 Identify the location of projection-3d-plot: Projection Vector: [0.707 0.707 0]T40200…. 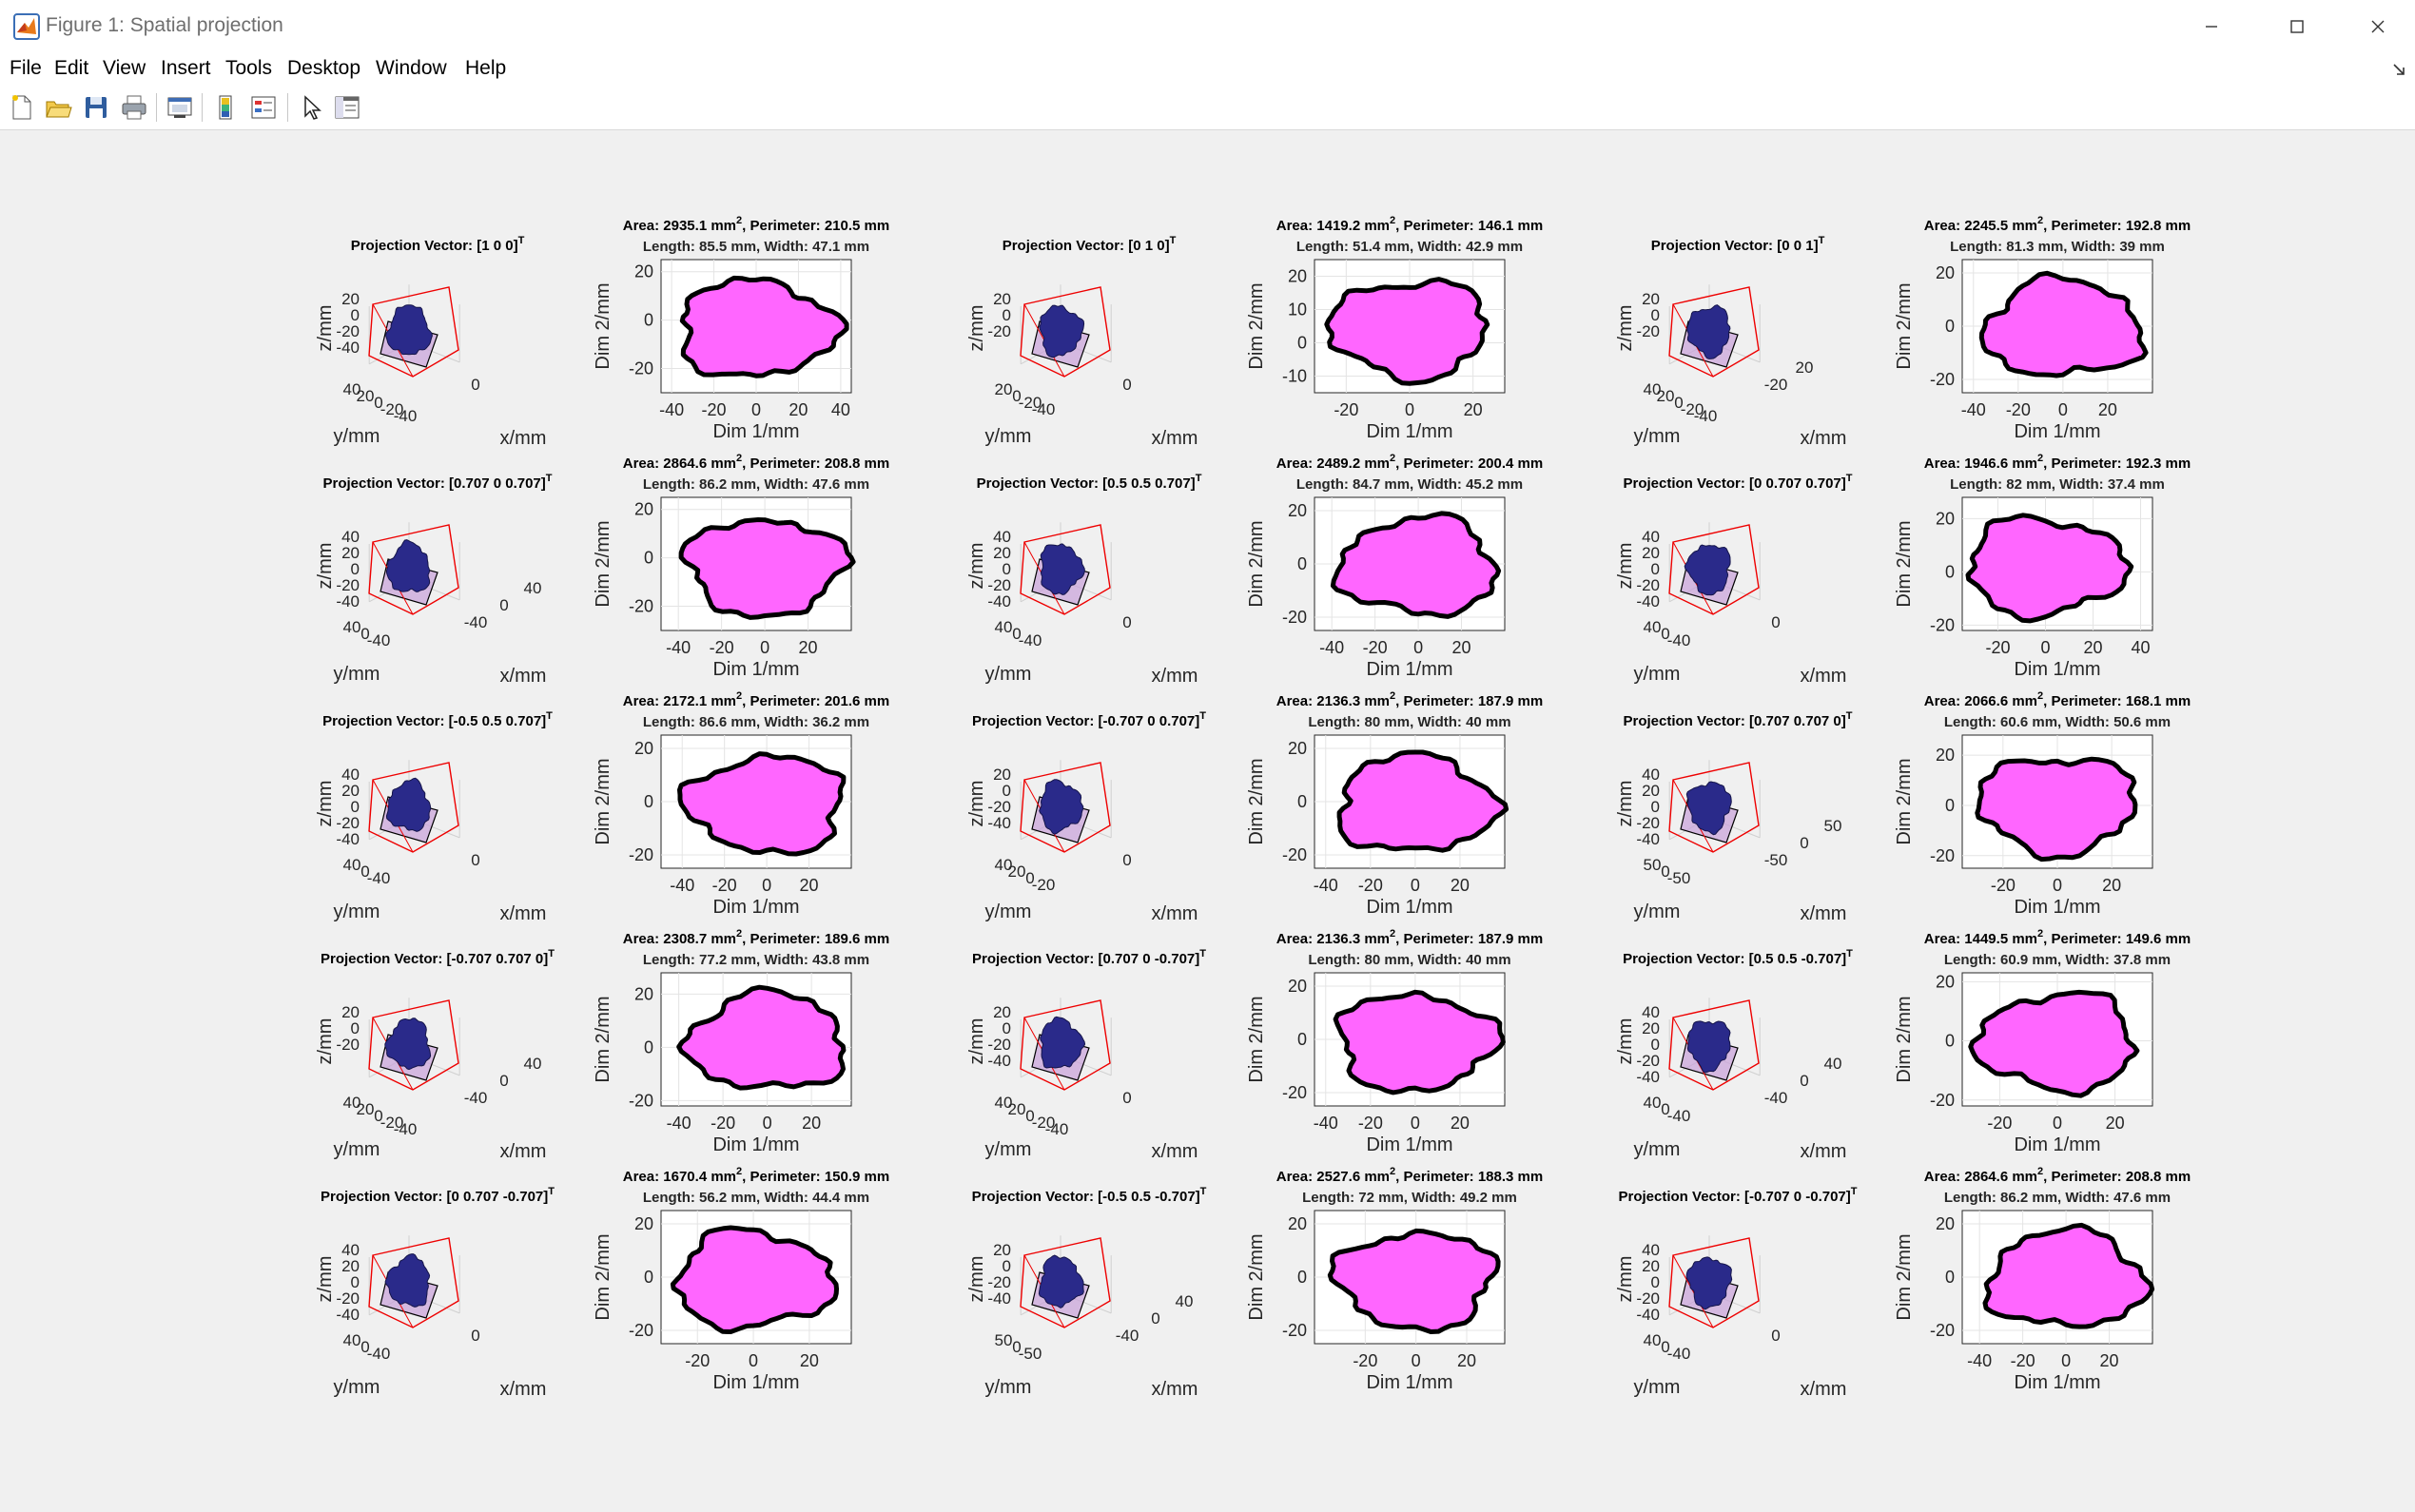
(1734, 817).